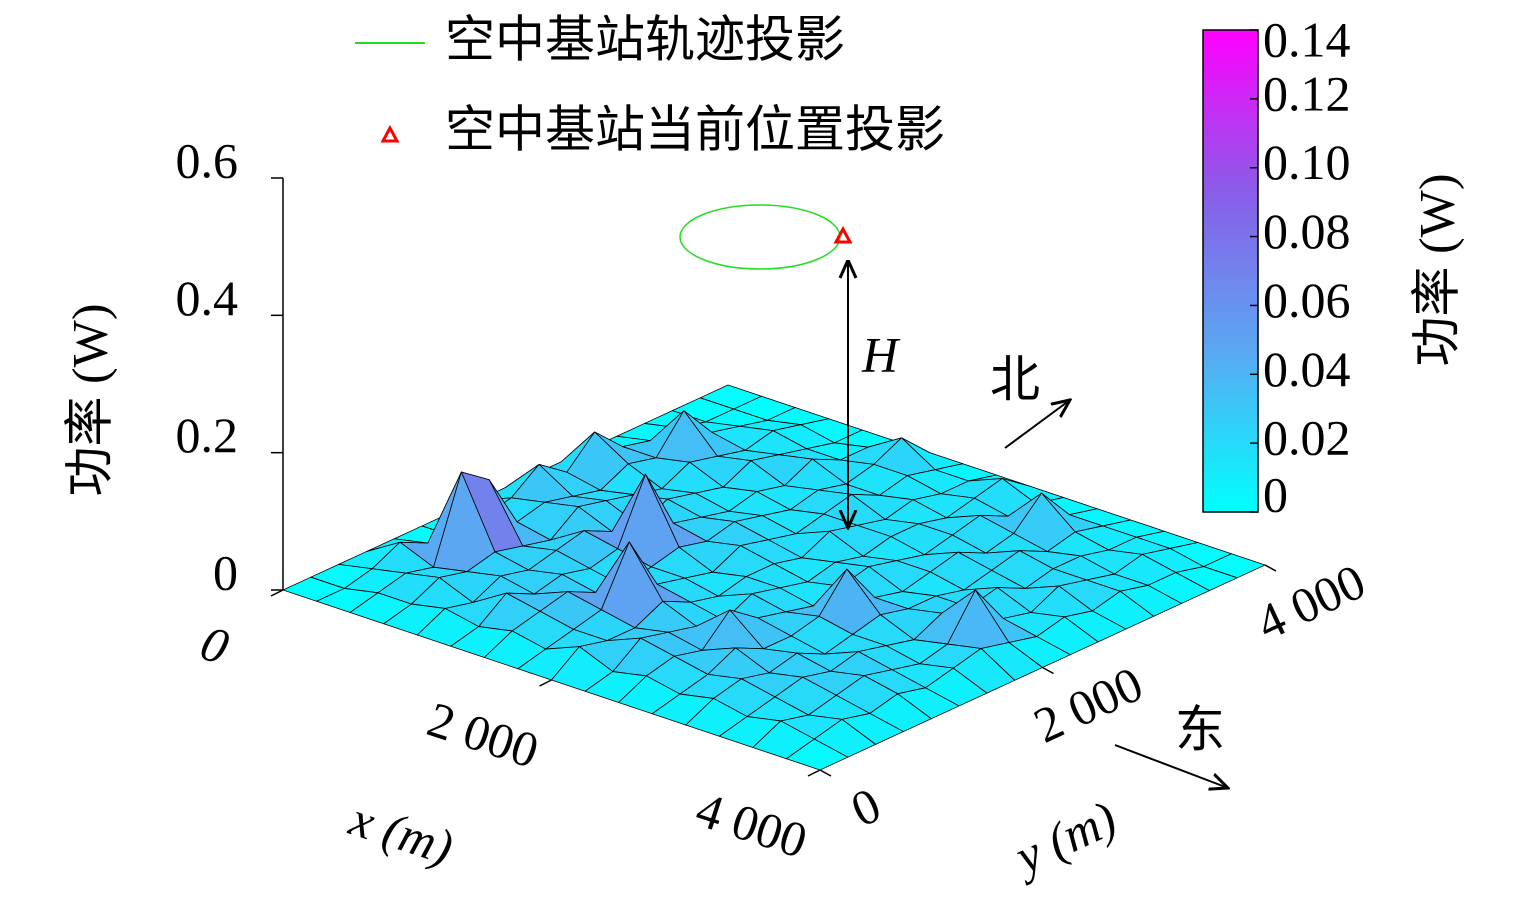 This screenshot has width=1535, height=912. What do you see at coordinates (483, 735) in the screenshot?
I see `x-tick-label: 2 000` at bounding box center [483, 735].